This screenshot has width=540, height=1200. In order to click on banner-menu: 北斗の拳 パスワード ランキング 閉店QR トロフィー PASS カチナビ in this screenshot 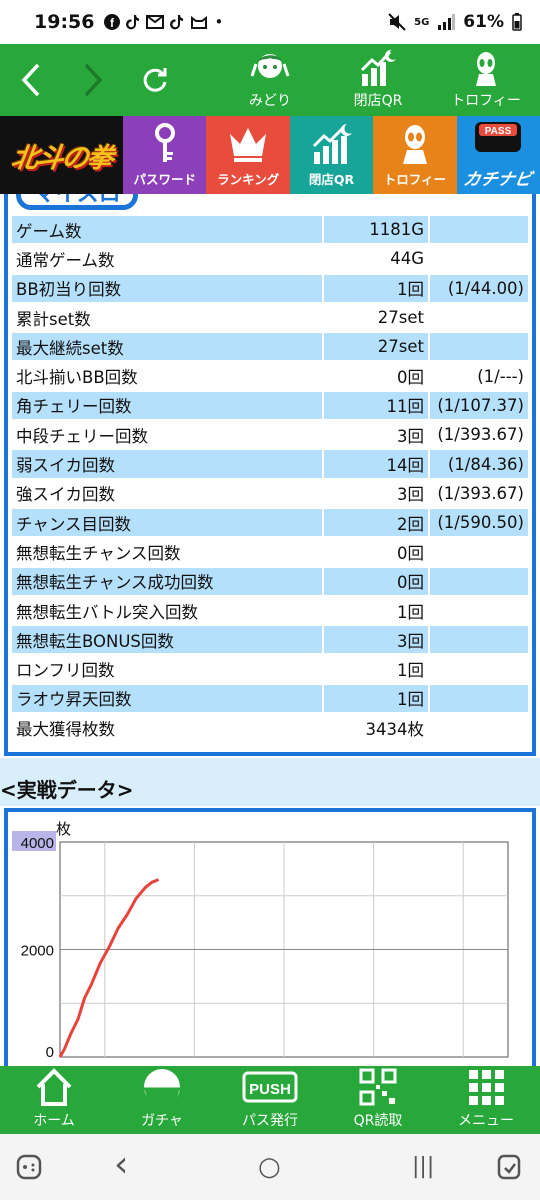, I will do `click(270, 155)`.